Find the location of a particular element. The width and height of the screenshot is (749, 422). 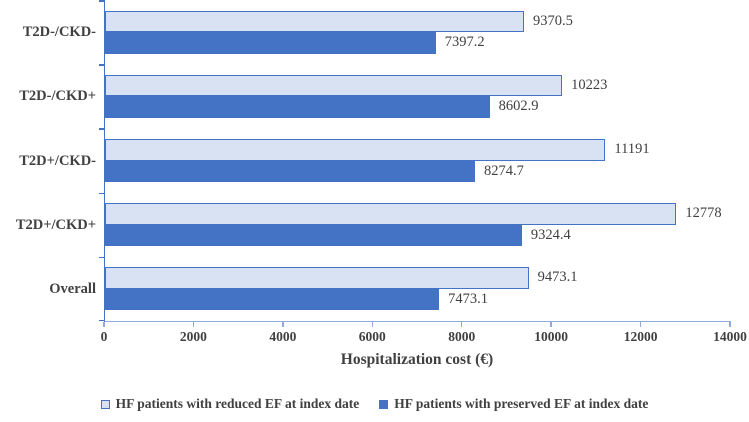

category-label: T2D+/CKD- is located at coordinates (57, 160).